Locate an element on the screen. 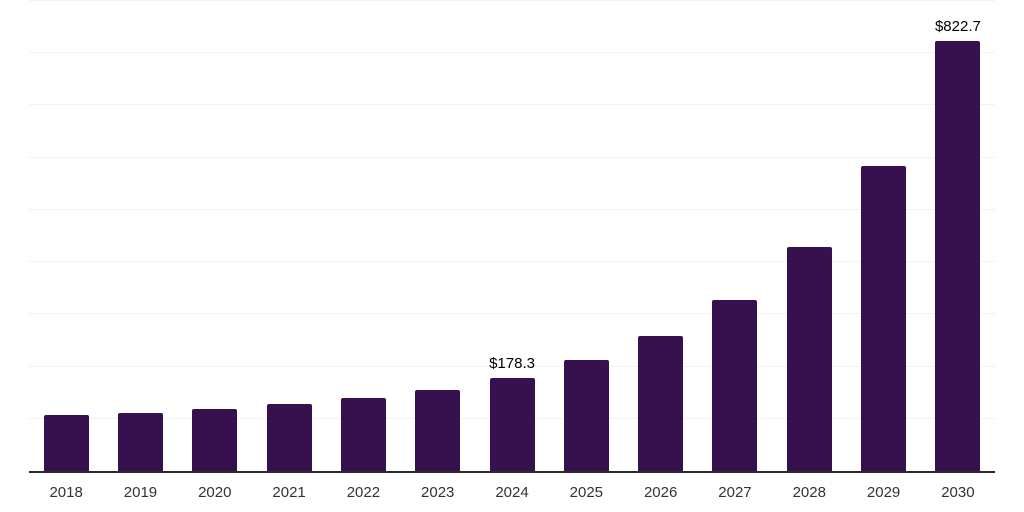 This screenshot has width=1024, height=512. x-tick-2021: 2021 is located at coordinates (289, 492).